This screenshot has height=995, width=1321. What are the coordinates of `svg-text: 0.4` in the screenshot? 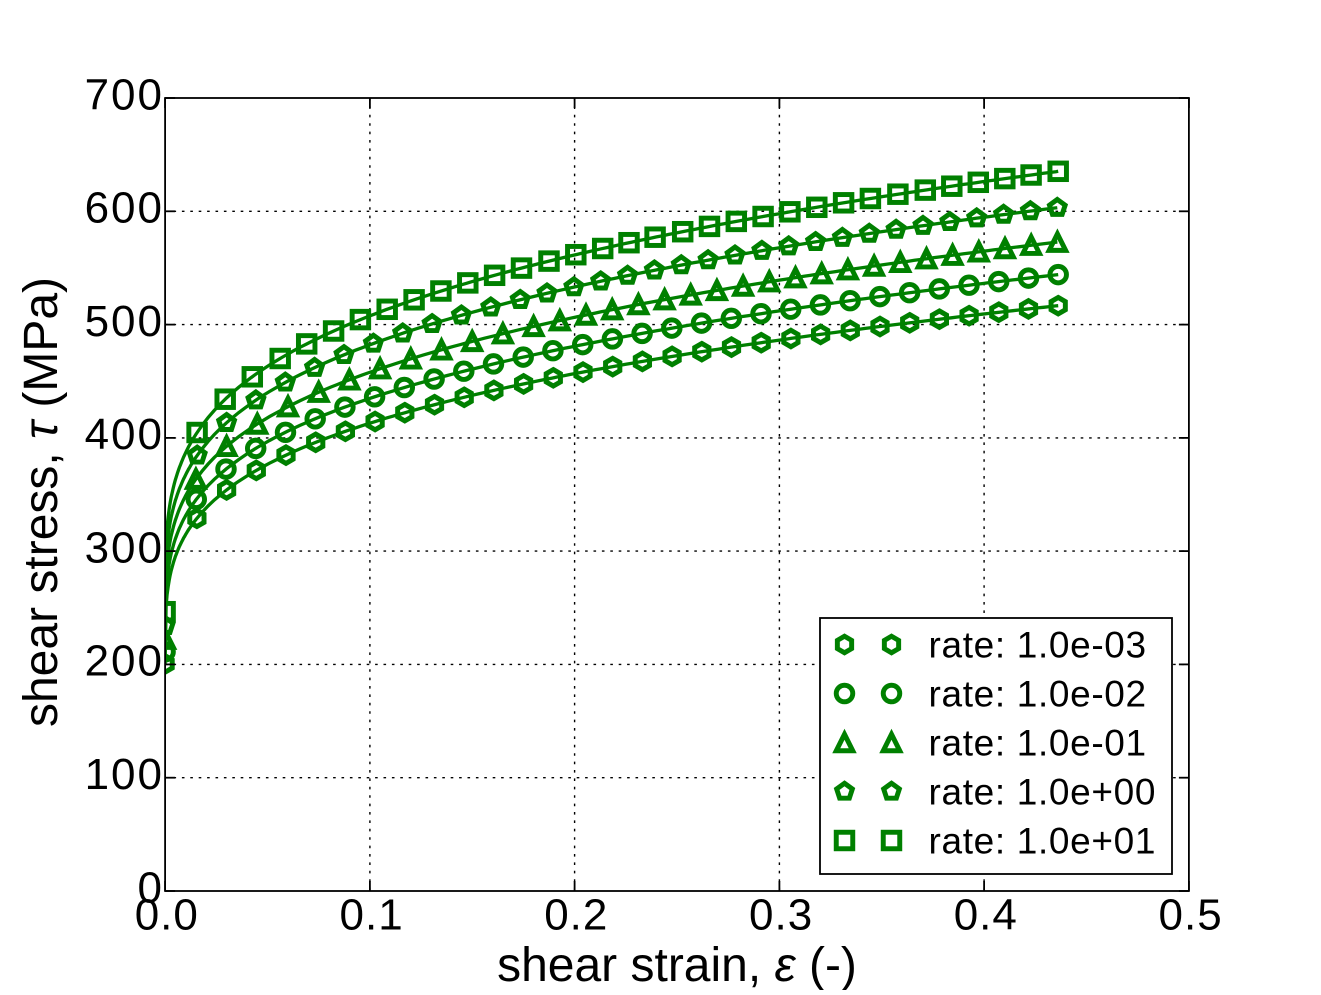 It's located at (986, 915).